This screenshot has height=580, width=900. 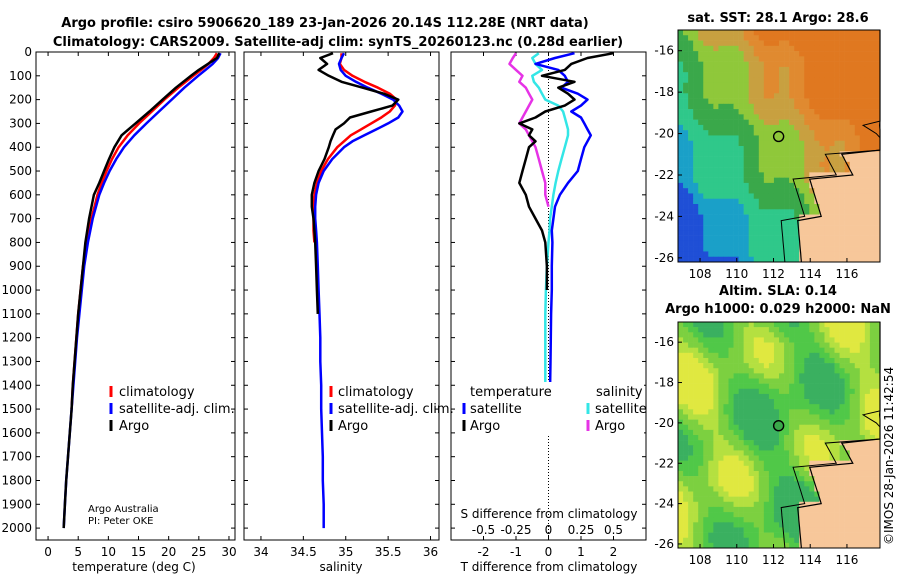 What do you see at coordinates (20, 266) in the screenshot?
I see `y-tick-label: 900` at bounding box center [20, 266].